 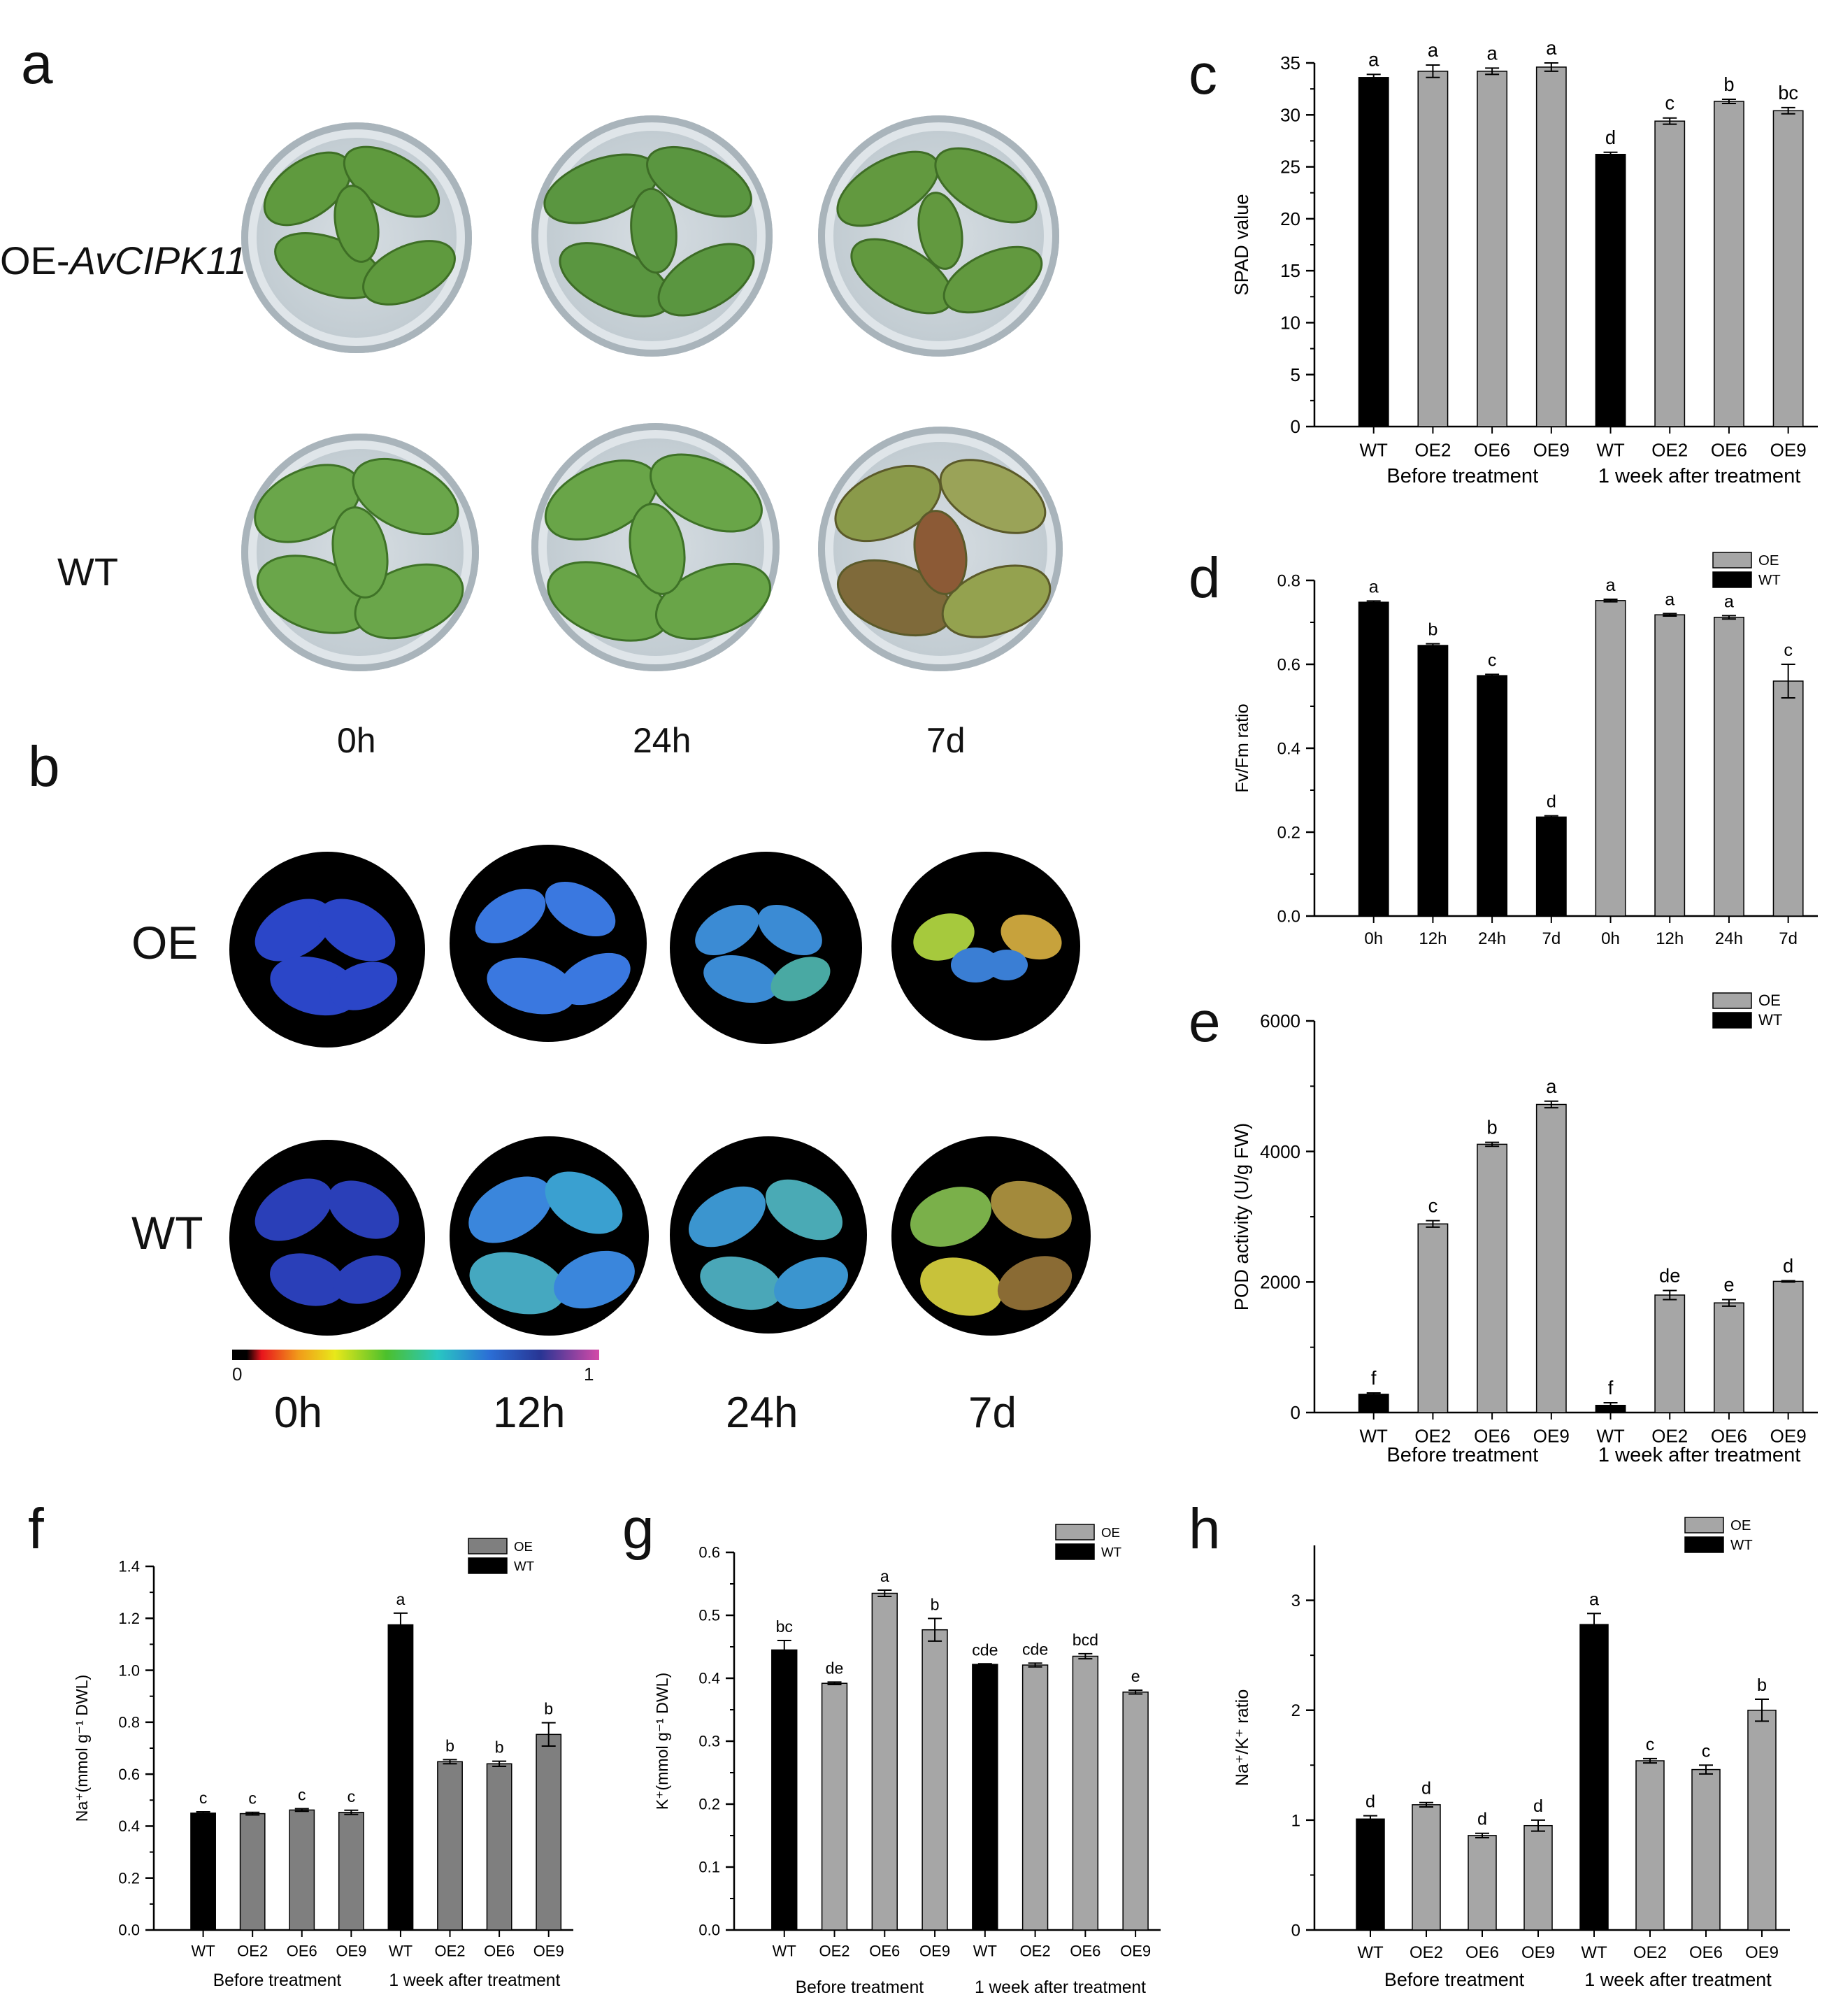 I want to click on y-tick-label-e: 6000, so click(x=1280, y=1020).